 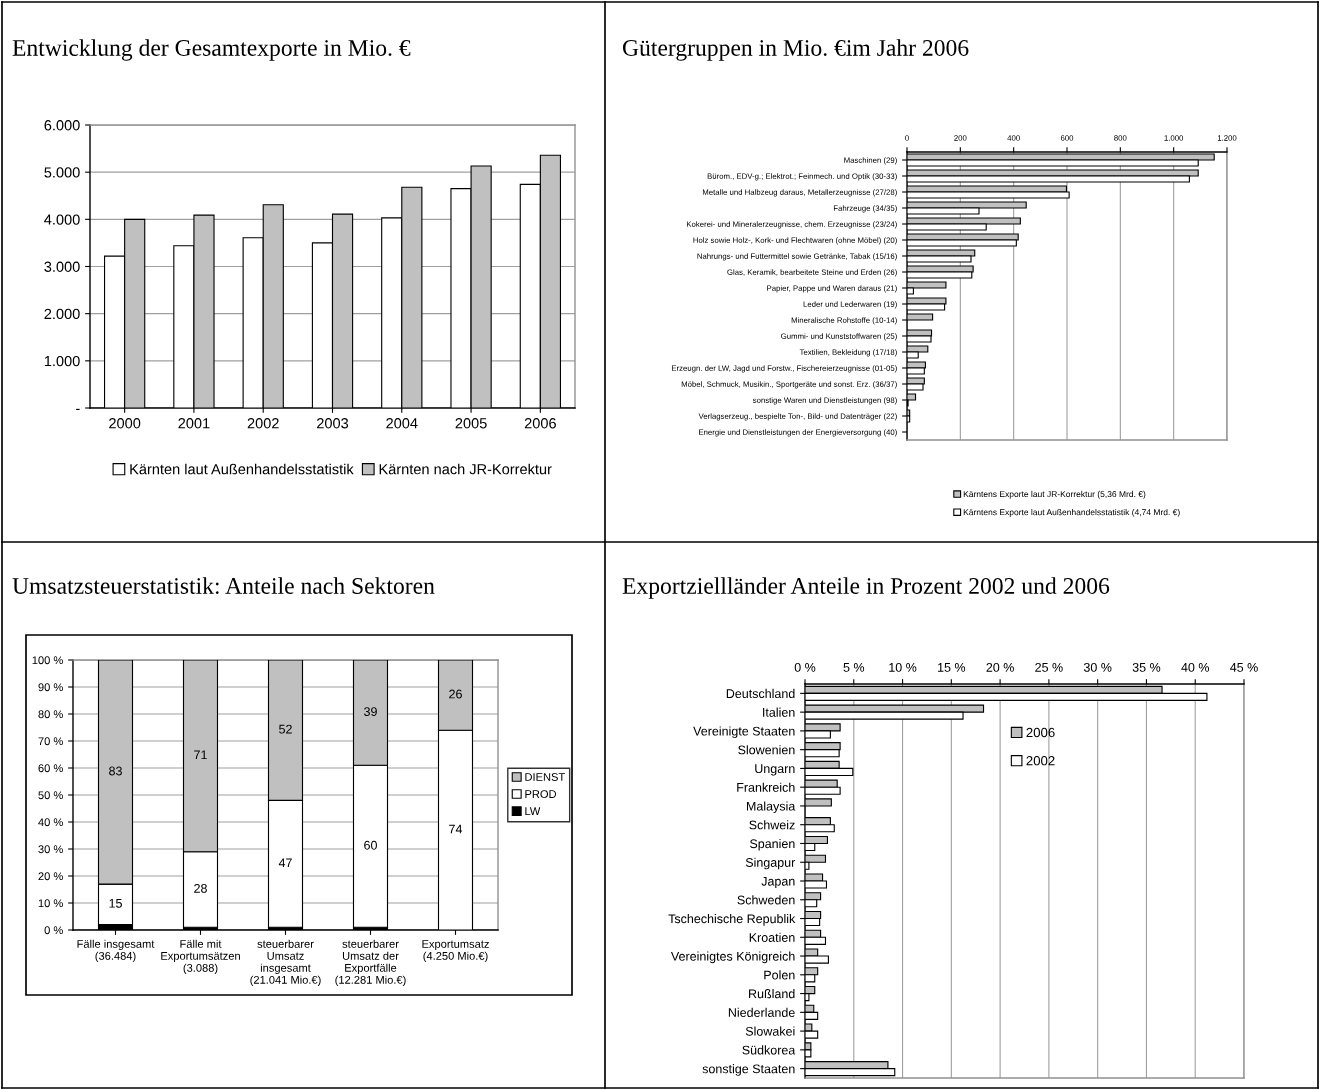 I want to click on y-tick-label: sonstige Staaten, so click(x=748, y=1070).